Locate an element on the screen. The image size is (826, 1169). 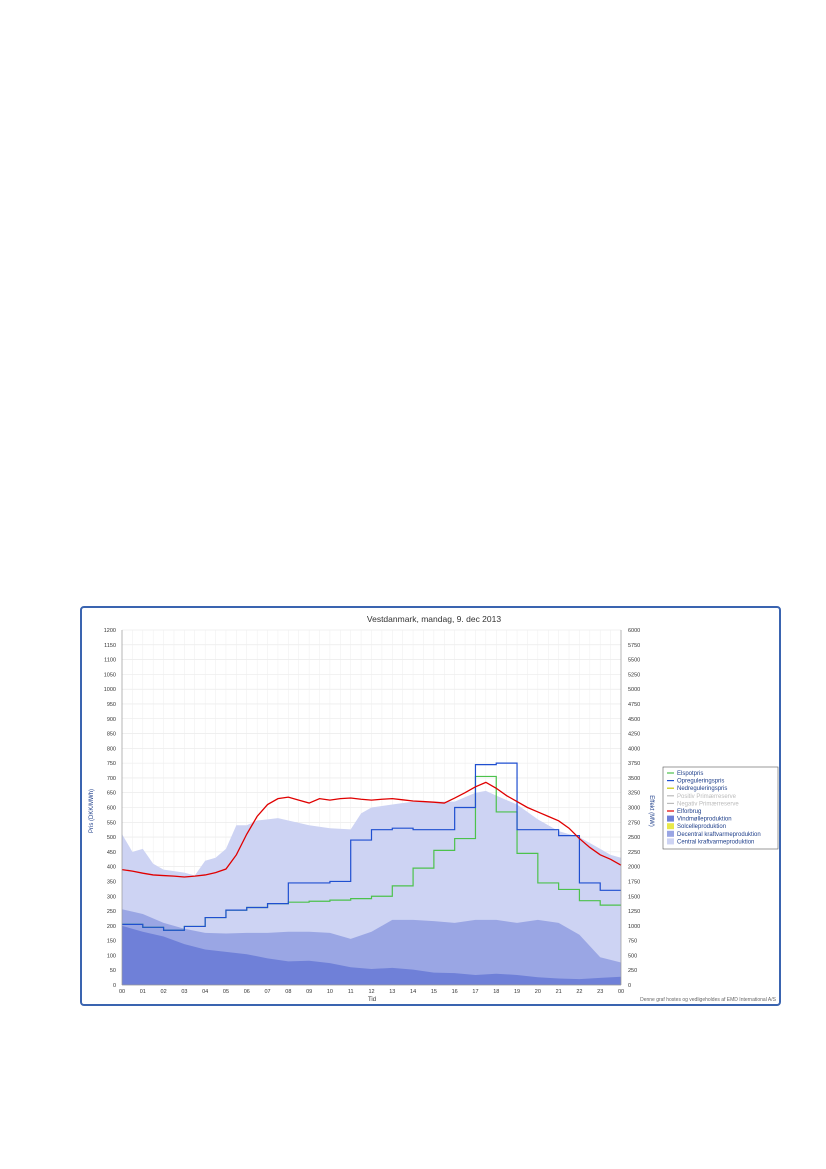
x-tick-label: 01 is located at coordinates (143, 992).